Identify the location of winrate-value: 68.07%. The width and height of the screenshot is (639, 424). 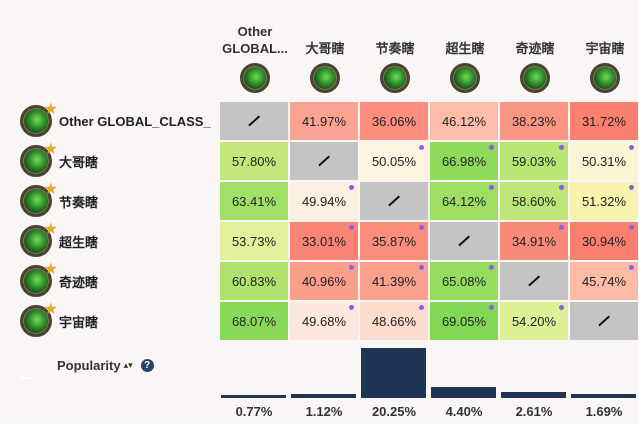
(254, 321).